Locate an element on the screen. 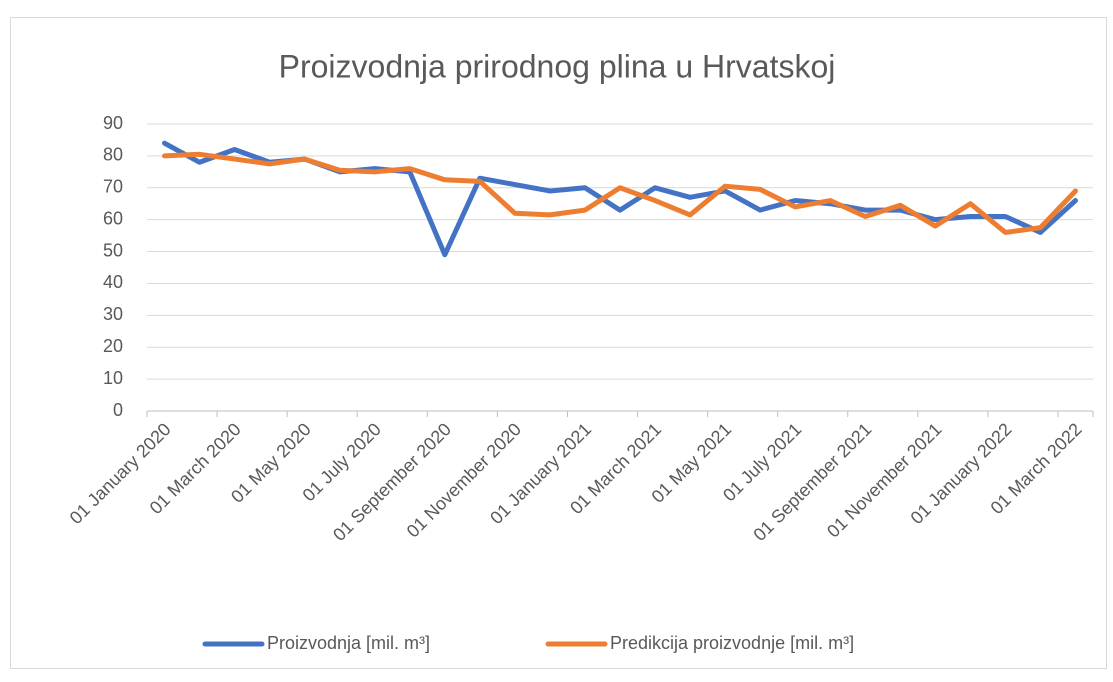 This screenshot has height=682, width=1113. legend-label: Predikcija proizvodnje [mil. m³] is located at coordinates (732, 643).